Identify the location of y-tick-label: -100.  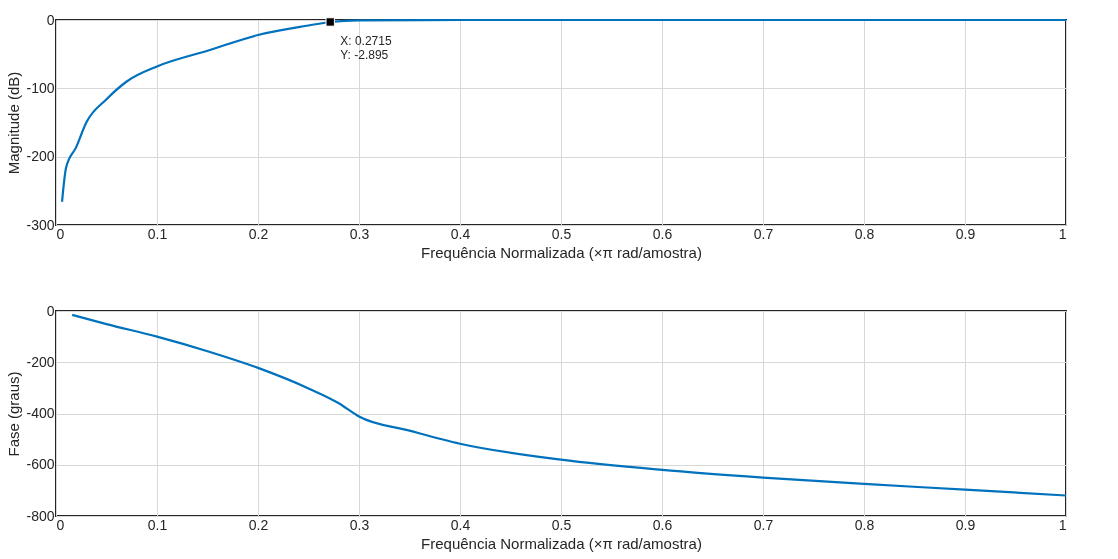
(40, 87).